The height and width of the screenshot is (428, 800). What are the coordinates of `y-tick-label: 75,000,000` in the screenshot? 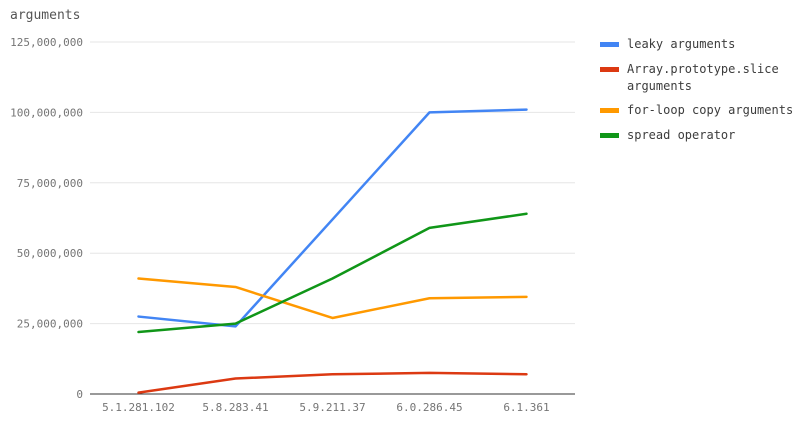 It's located at (50, 183).